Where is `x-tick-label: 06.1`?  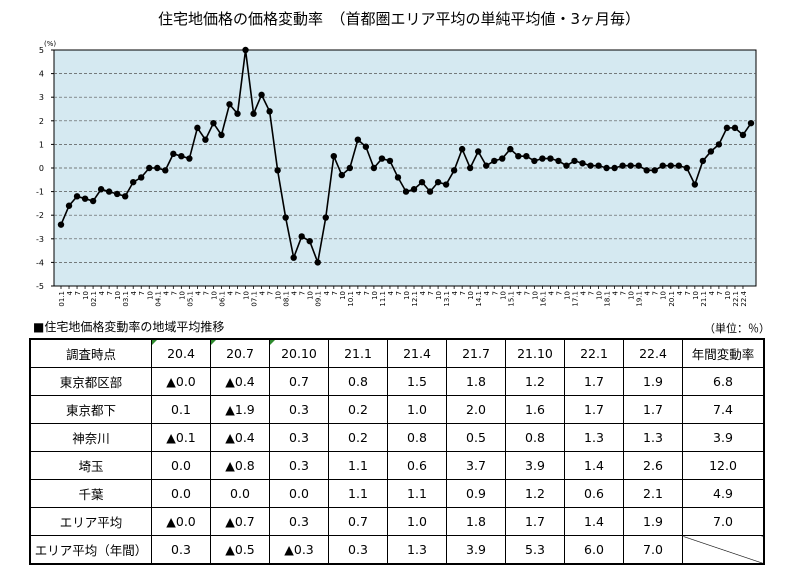 x-tick-label: 06.1 is located at coordinates (222, 299).